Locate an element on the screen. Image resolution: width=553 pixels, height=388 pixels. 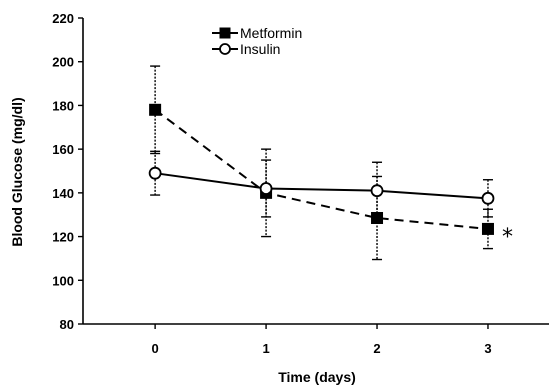
y-tick-label: 180 is located at coordinates (63, 105).